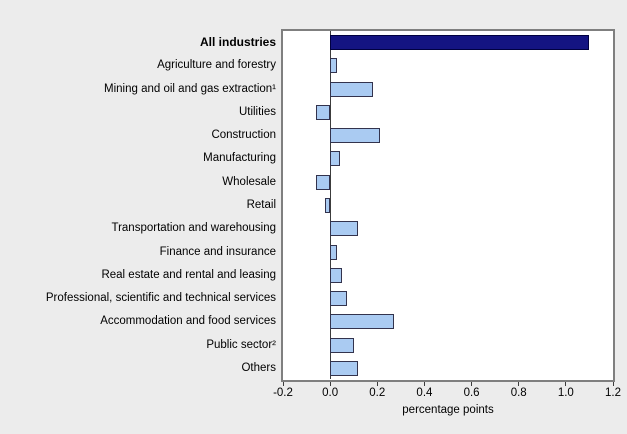  Describe the element at coordinates (217, 251) in the screenshot. I see `category-label-finance-and-insurance: Finance and insurance` at that location.